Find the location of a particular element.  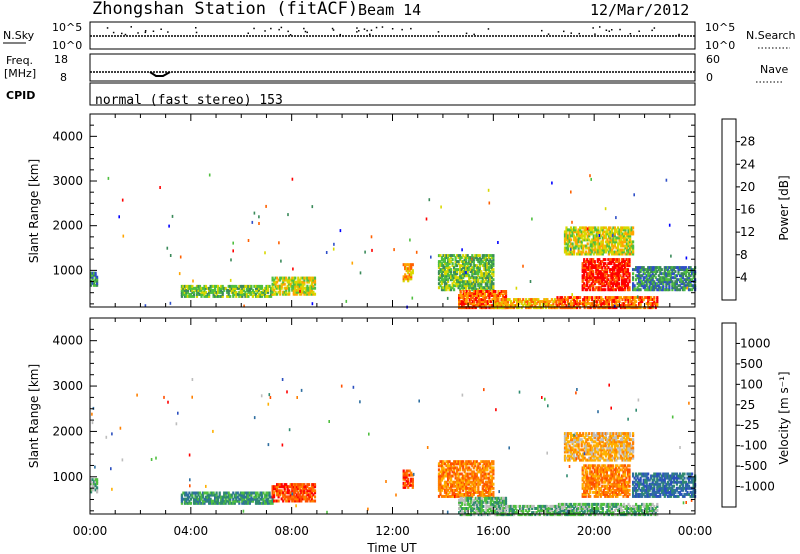

nave-label: Nave is located at coordinates (774, 69).